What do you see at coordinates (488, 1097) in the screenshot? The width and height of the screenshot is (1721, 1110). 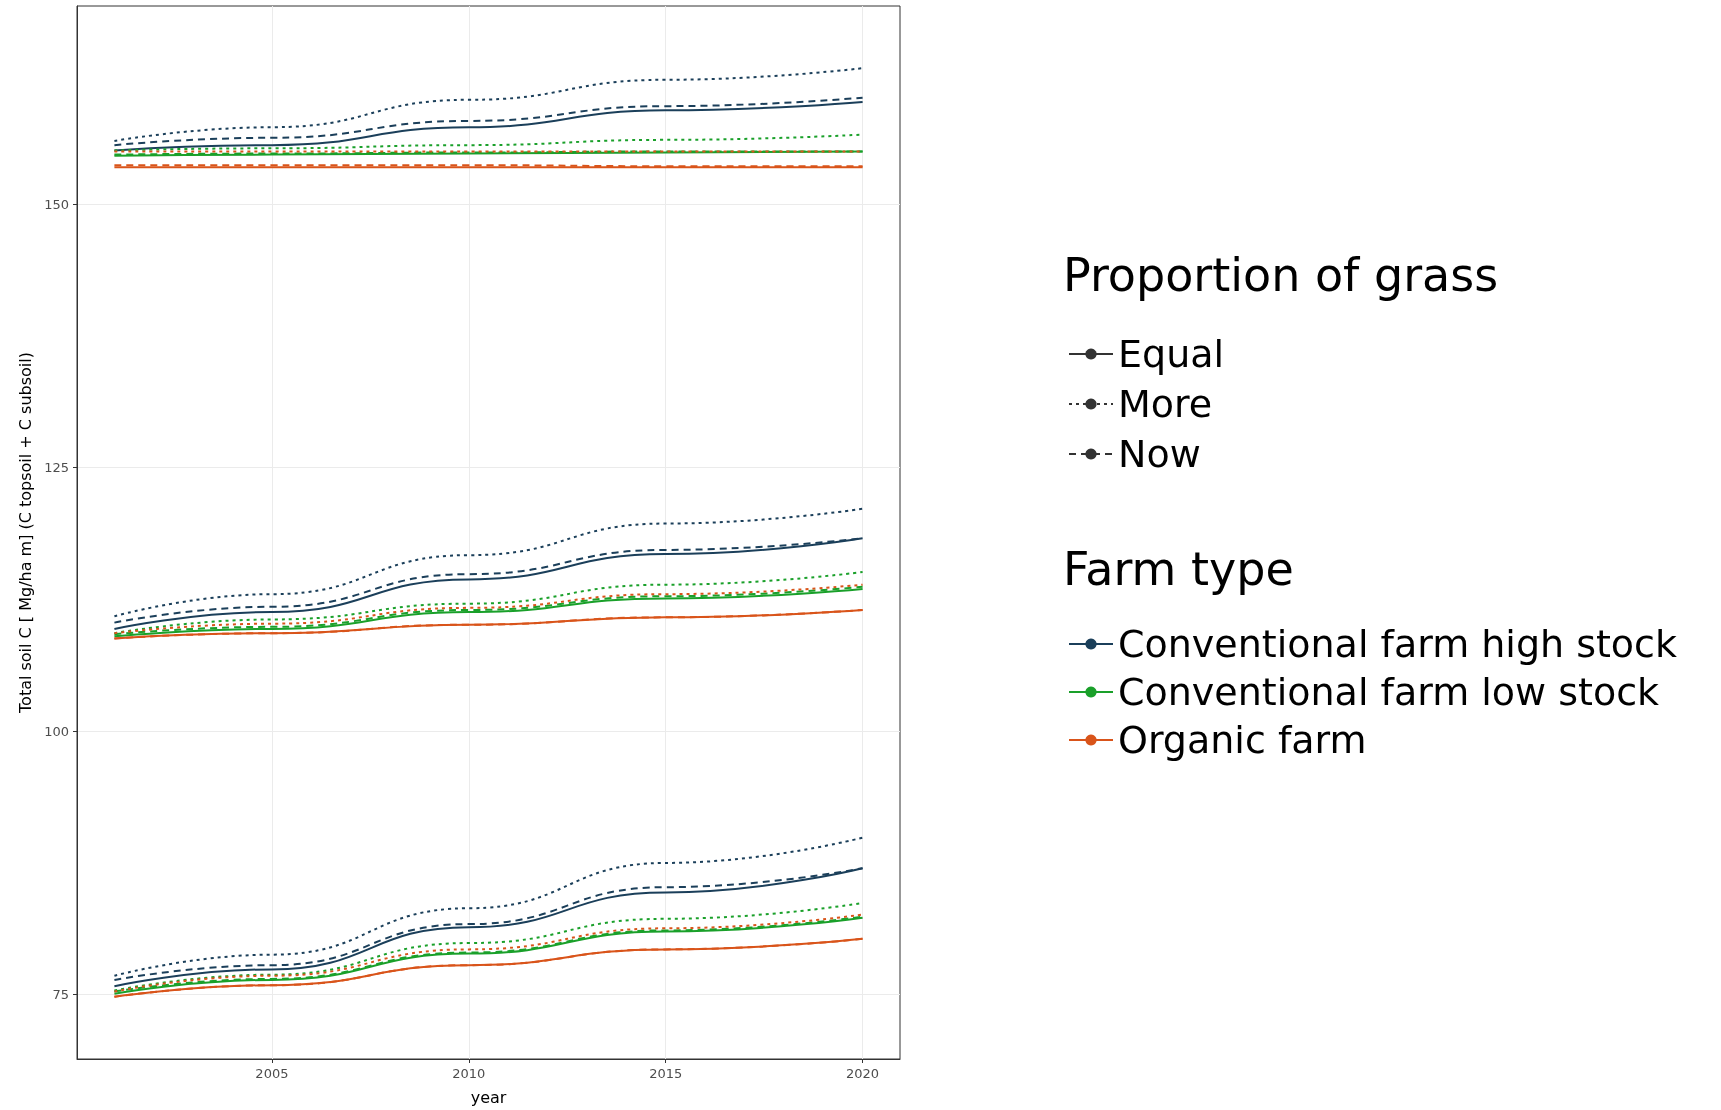 I see `x-axis-title: year` at bounding box center [488, 1097].